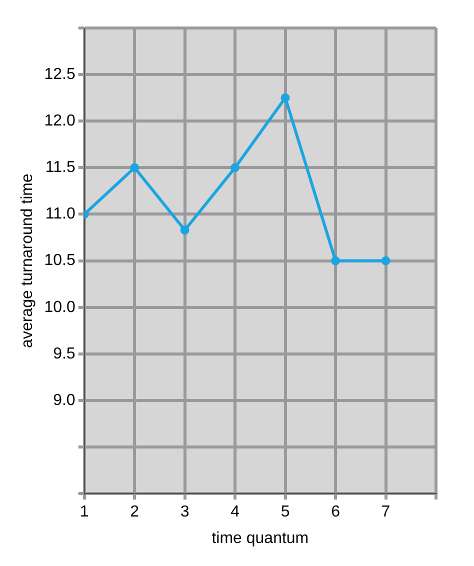  I want to click on x-tick-label: 3, so click(185, 512).